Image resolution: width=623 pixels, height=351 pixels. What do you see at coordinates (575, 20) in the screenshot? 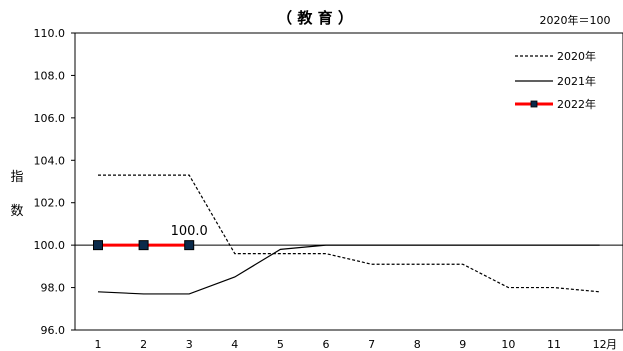
I see `base-note: 2020年＝100` at bounding box center [575, 20].